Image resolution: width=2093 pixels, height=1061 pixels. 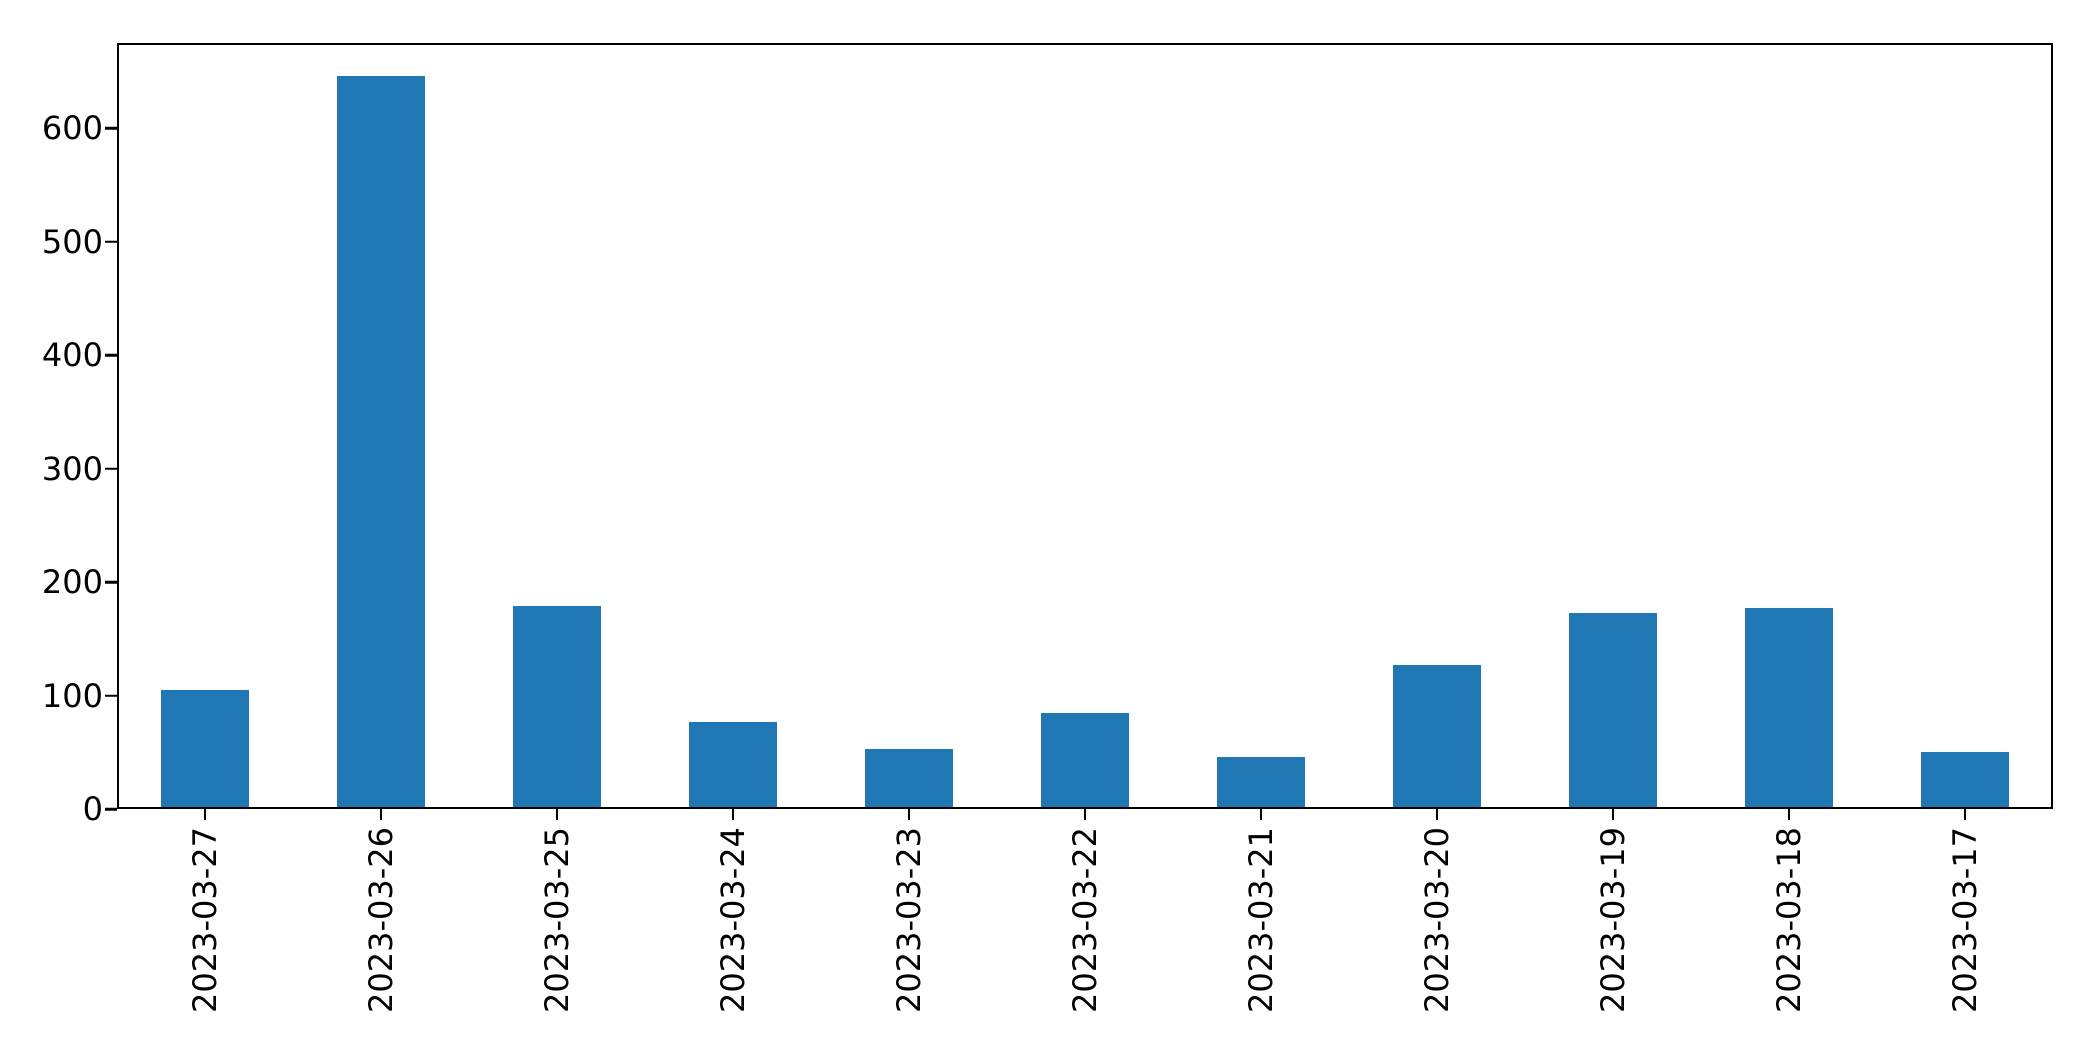 What do you see at coordinates (92, 809) in the screenshot?
I see `y-tick-label-0: 0` at bounding box center [92, 809].